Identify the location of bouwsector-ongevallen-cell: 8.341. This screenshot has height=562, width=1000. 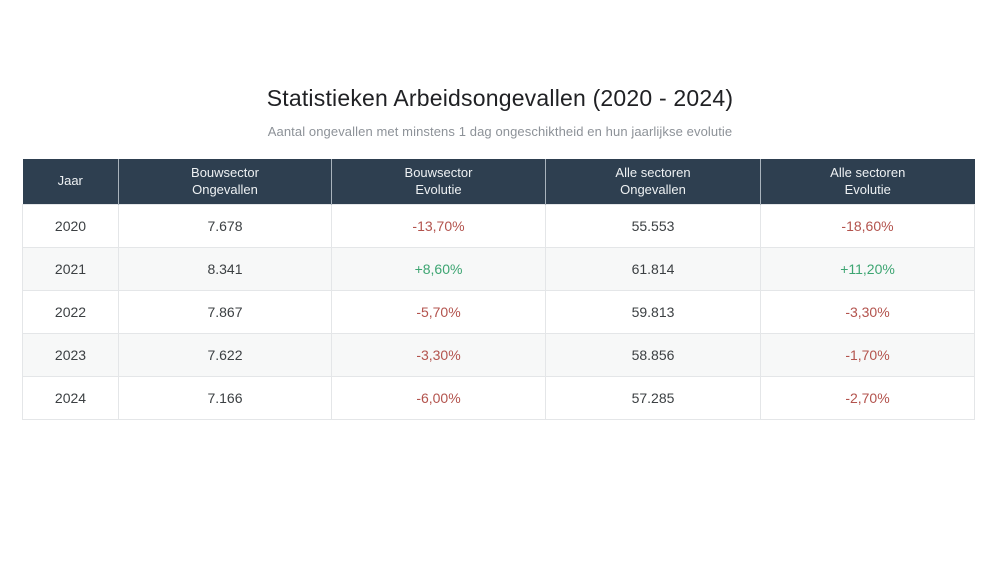
(225, 268).